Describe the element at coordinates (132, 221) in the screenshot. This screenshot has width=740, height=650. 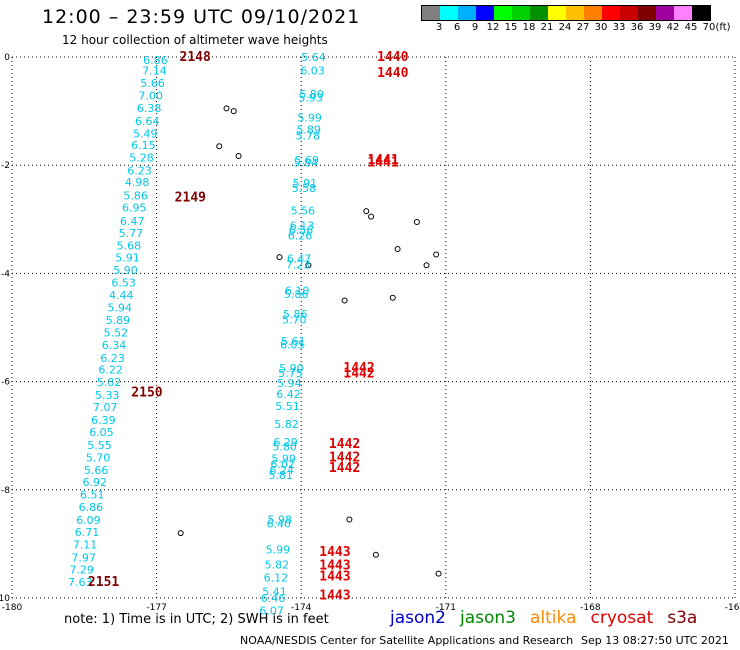
I see `swh-label-track-a: 6.47` at that location.